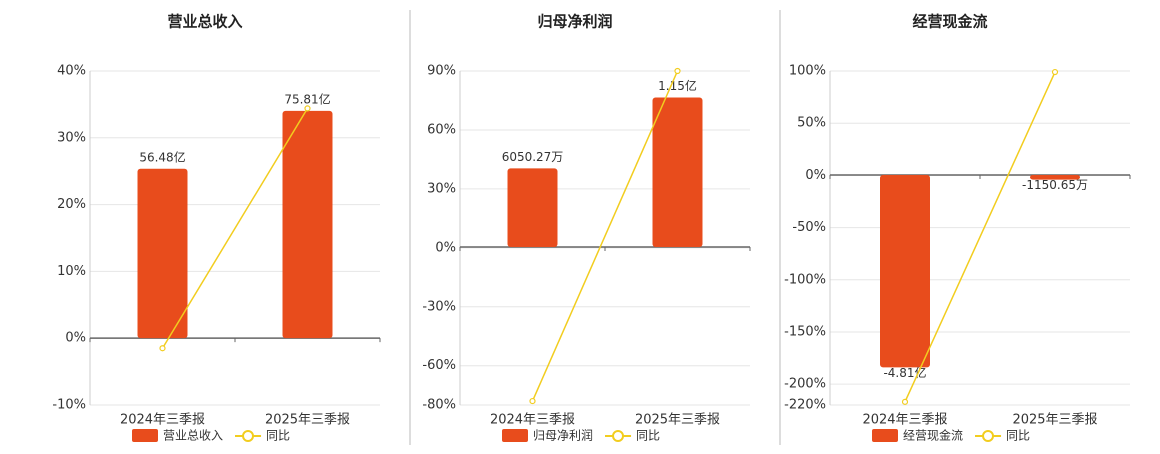  Describe the element at coordinates (677, 85) in the screenshot. I see `bar-label: 1.15亿` at that location.